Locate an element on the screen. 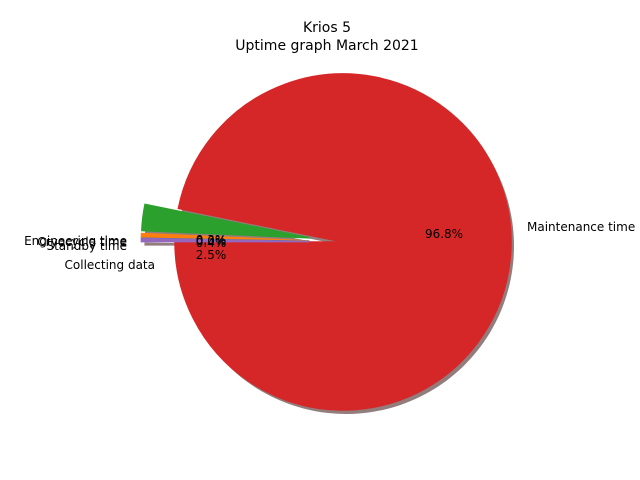 This screenshot has width=640, height=480. slice-collecting-data is located at coordinates (225, 221).